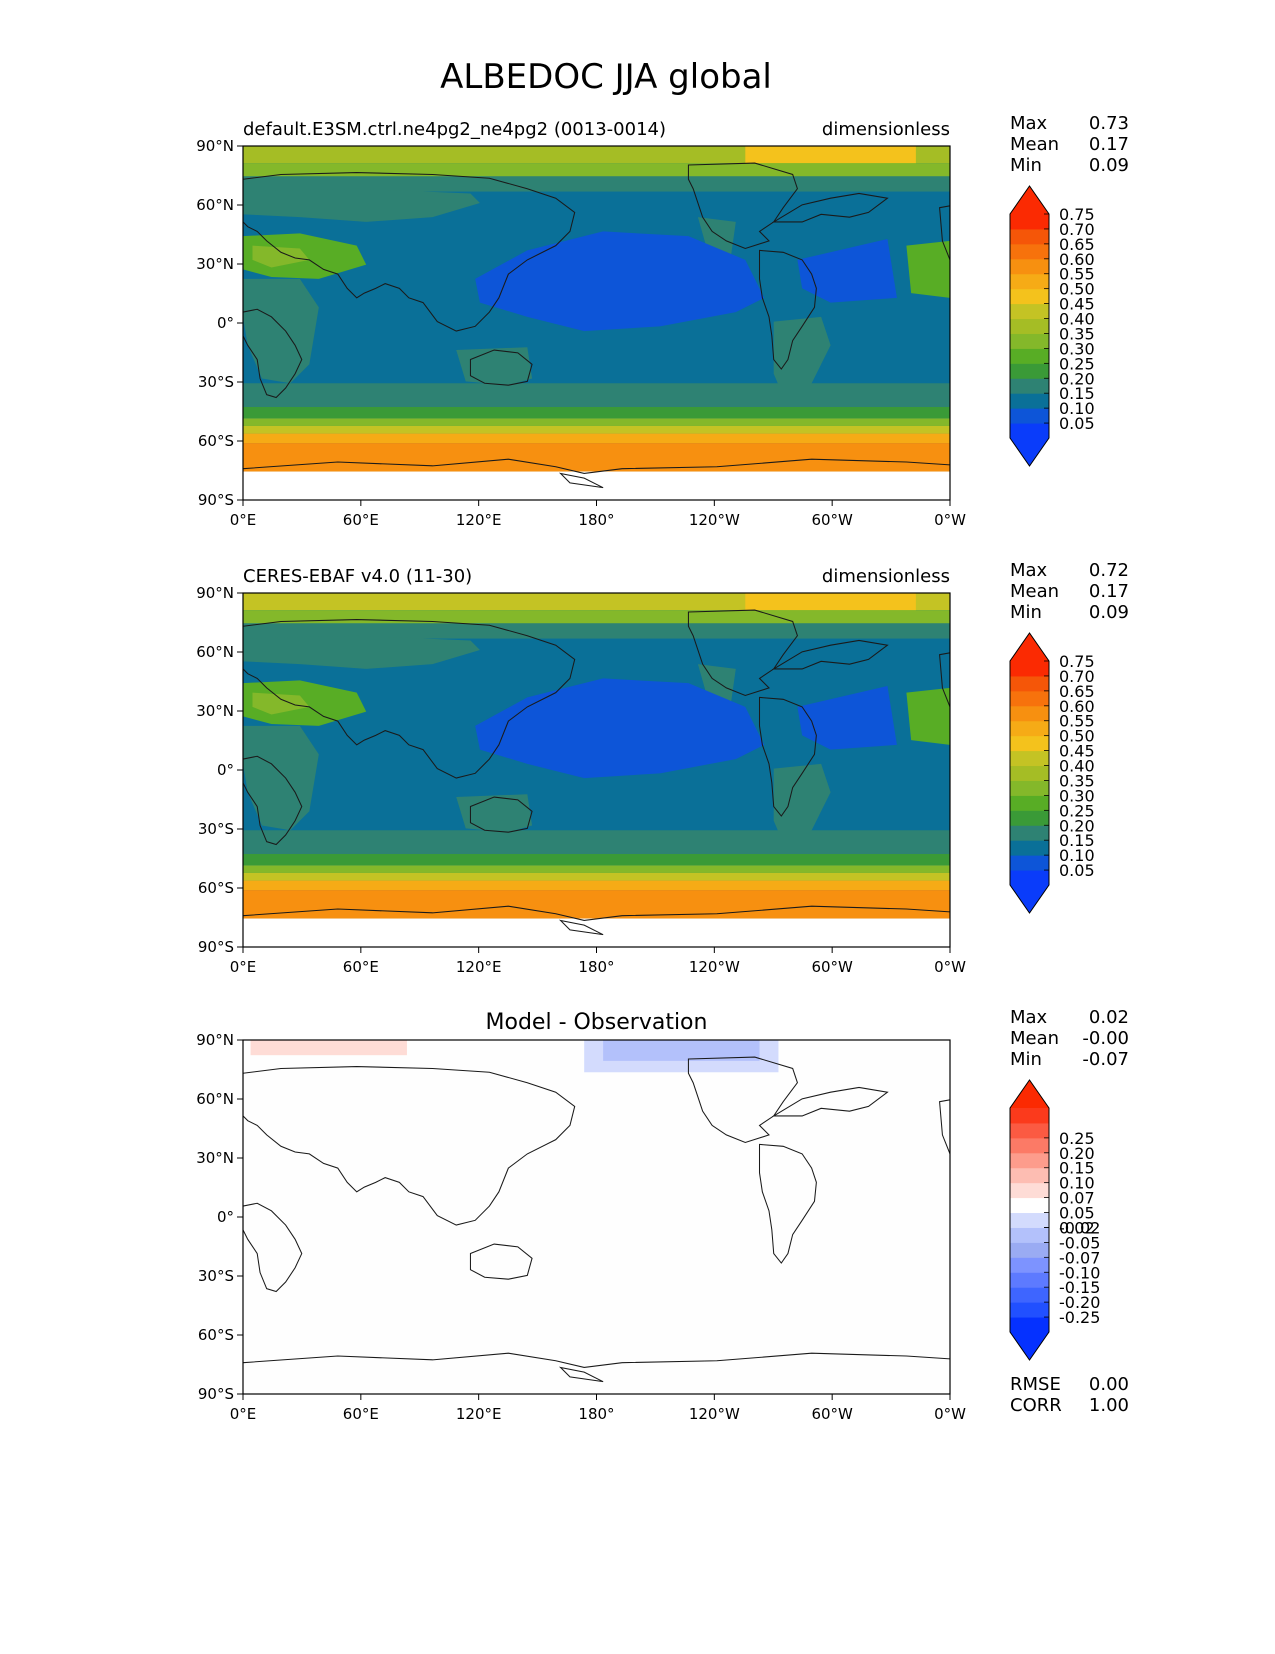  What do you see at coordinates (1077, 244) in the screenshot?
I see `colorbar-label: 0.65` at bounding box center [1077, 244].